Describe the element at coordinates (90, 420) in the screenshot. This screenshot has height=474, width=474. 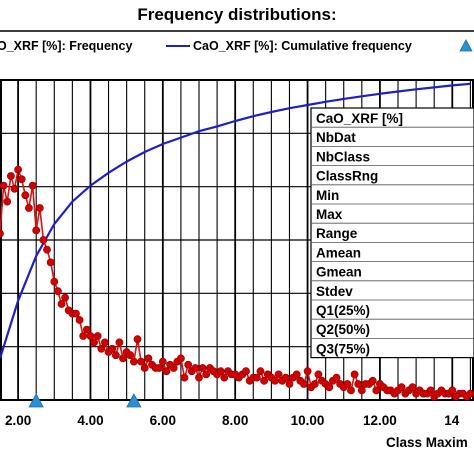
I see `x-tick-label: 4.00` at that location.